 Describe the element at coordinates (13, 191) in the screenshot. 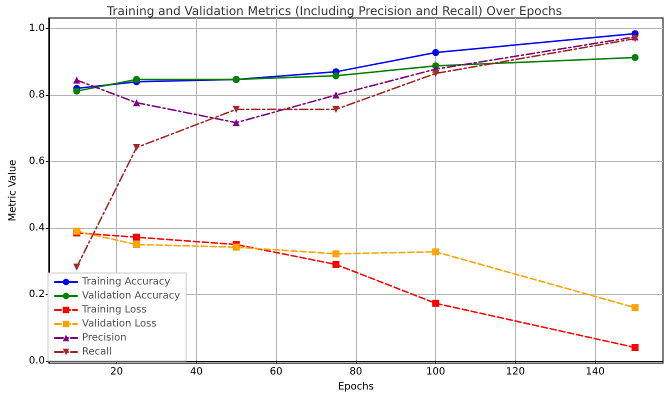

I see `y-axis-title: Metric Value` at that location.